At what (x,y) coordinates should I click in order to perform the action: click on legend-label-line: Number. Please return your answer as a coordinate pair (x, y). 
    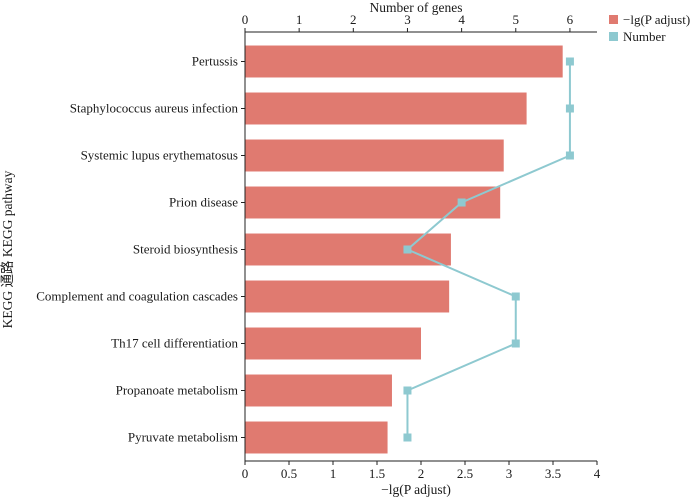
    Looking at the image, I should click on (644, 36).